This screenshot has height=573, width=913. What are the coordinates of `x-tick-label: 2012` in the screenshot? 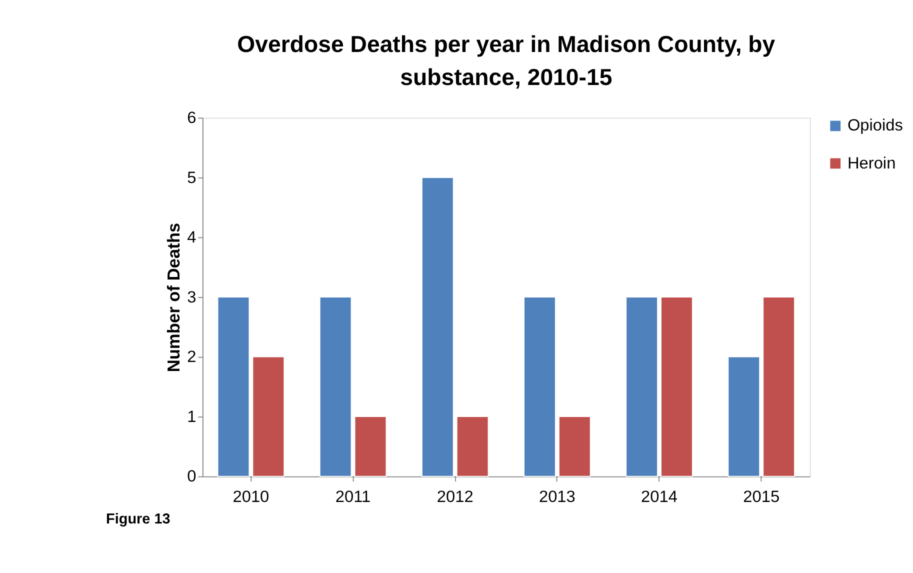 It's located at (455, 497).